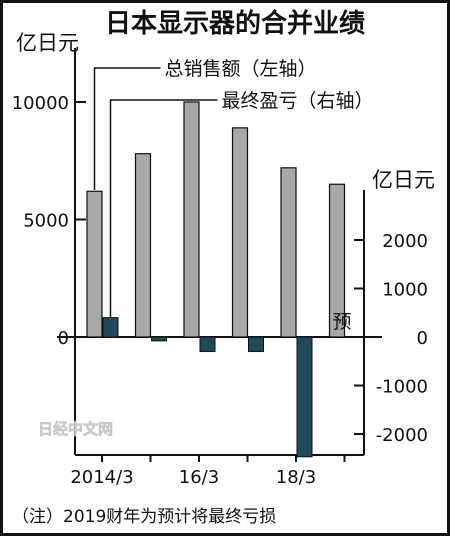 The width and height of the screenshot is (450, 536). Describe the element at coordinates (63, 338) in the screenshot. I see `left-tick-label: 0` at that location.